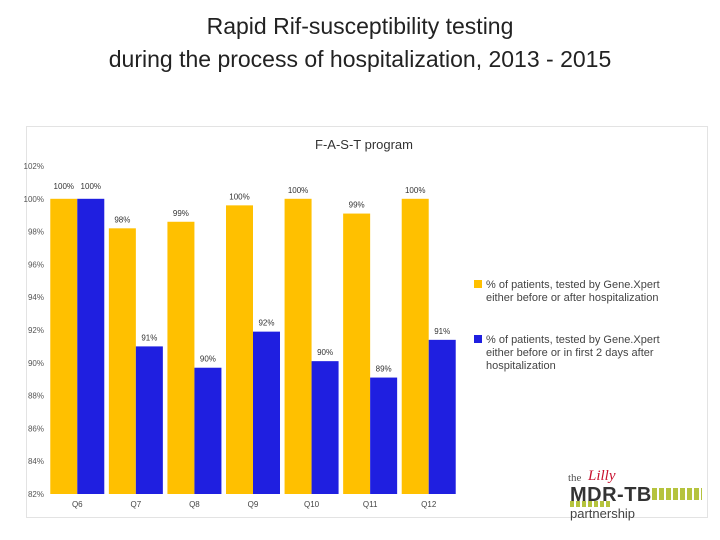 This screenshot has height=540, width=720. I want to click on x-tick-label: Q6, so click(77, 504).